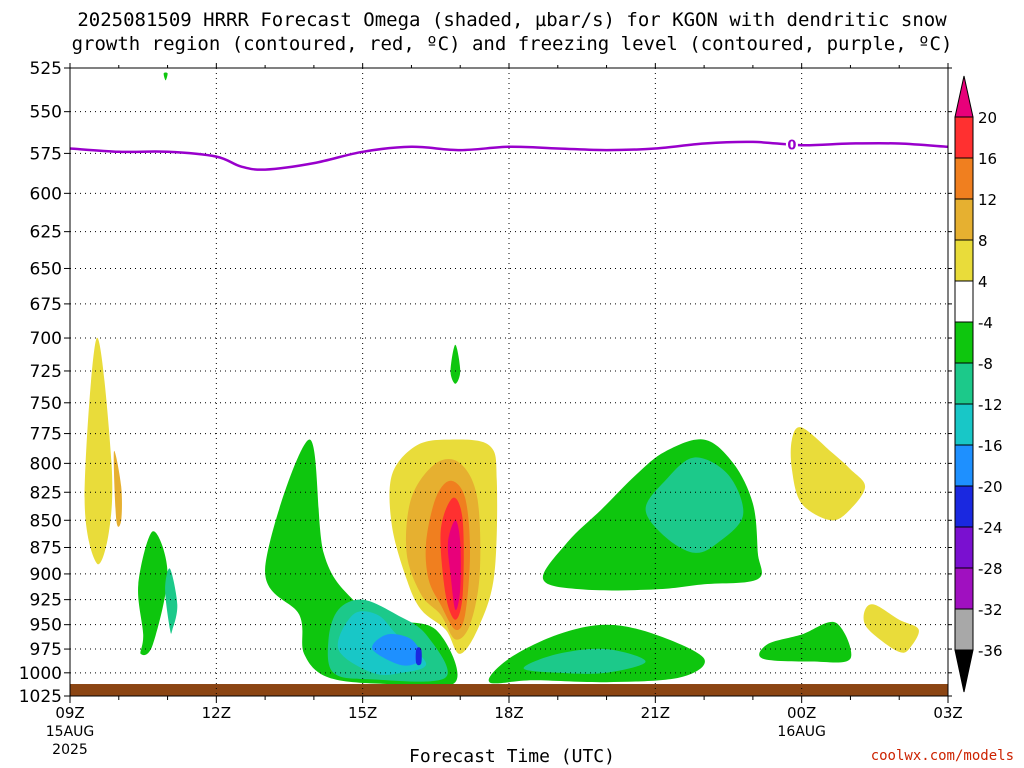 Image resolution: width=1024 pixels, height=768 pixels. Describe the element at coordinates (942, 756) in the screenshot. I see `source-credit: coolwx.com/models` at that location.